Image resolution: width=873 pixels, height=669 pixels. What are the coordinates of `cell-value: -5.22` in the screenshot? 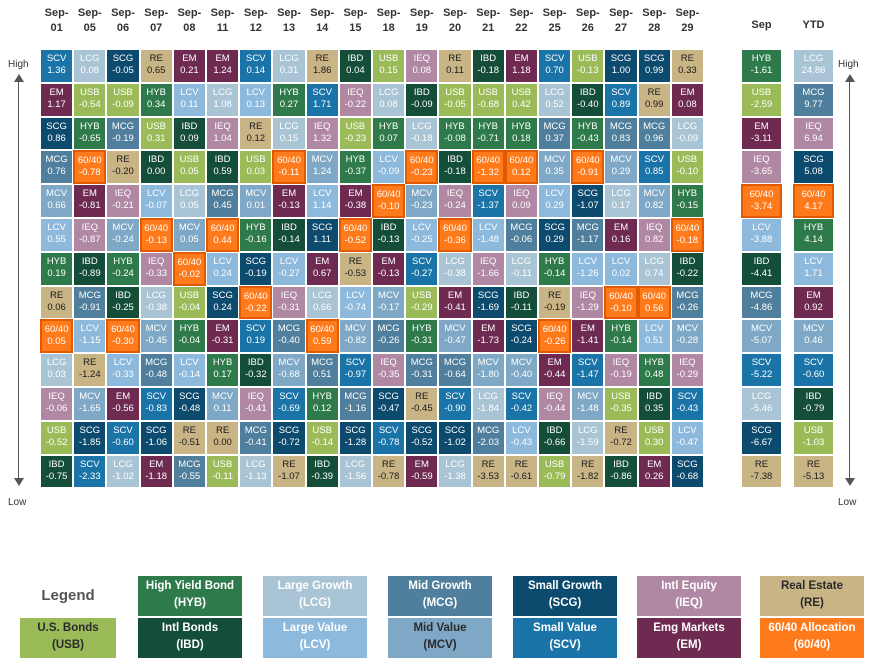 It's located at (761, 375).